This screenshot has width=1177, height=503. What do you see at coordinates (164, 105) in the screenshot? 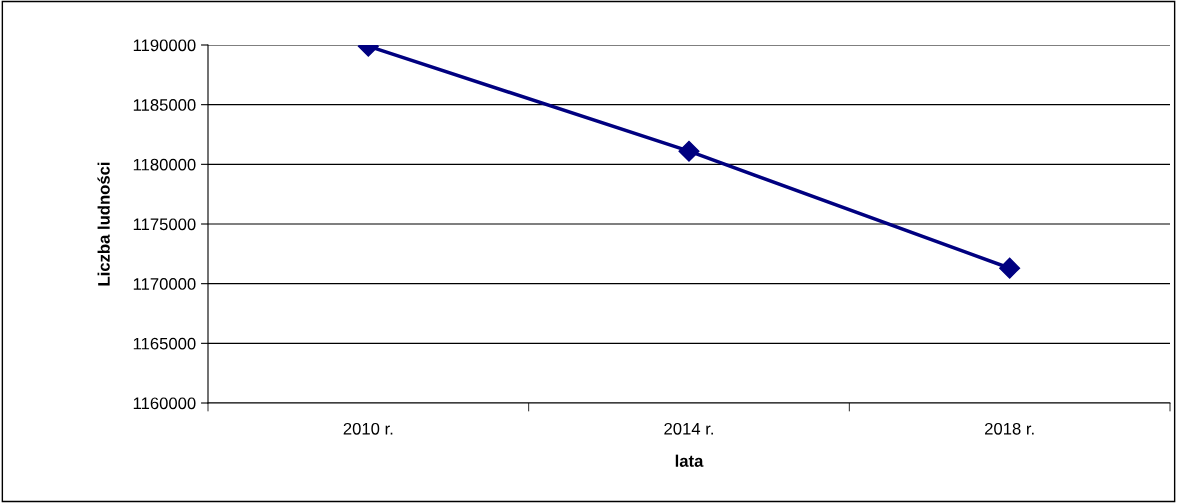
I see `y-tick-label: 1185000` at bounding box center [164, 105].